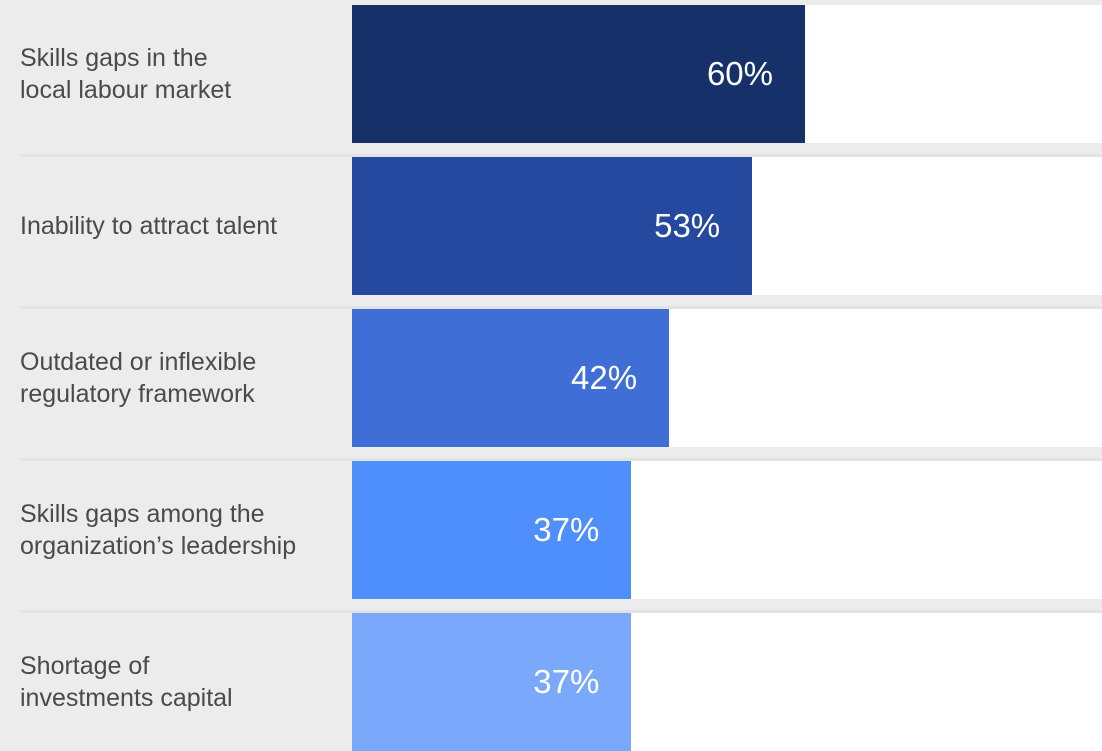 The image size is (1102, 751). I want to click on category-label: Shortage of investments capital, so click(126, 682).